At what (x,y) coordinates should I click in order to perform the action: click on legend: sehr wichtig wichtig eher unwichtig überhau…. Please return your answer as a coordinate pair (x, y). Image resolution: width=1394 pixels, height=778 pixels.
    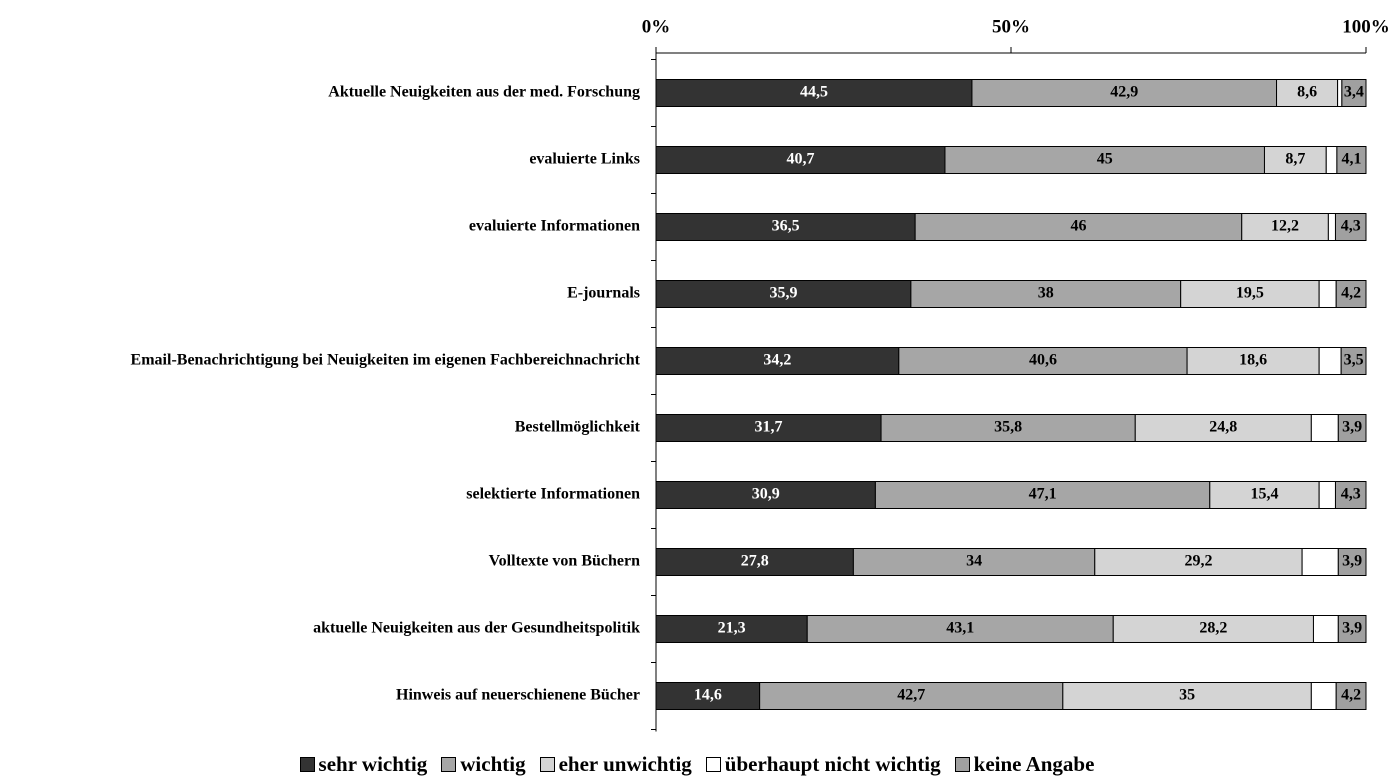
    Looking at the image, I should click on (697, 764).